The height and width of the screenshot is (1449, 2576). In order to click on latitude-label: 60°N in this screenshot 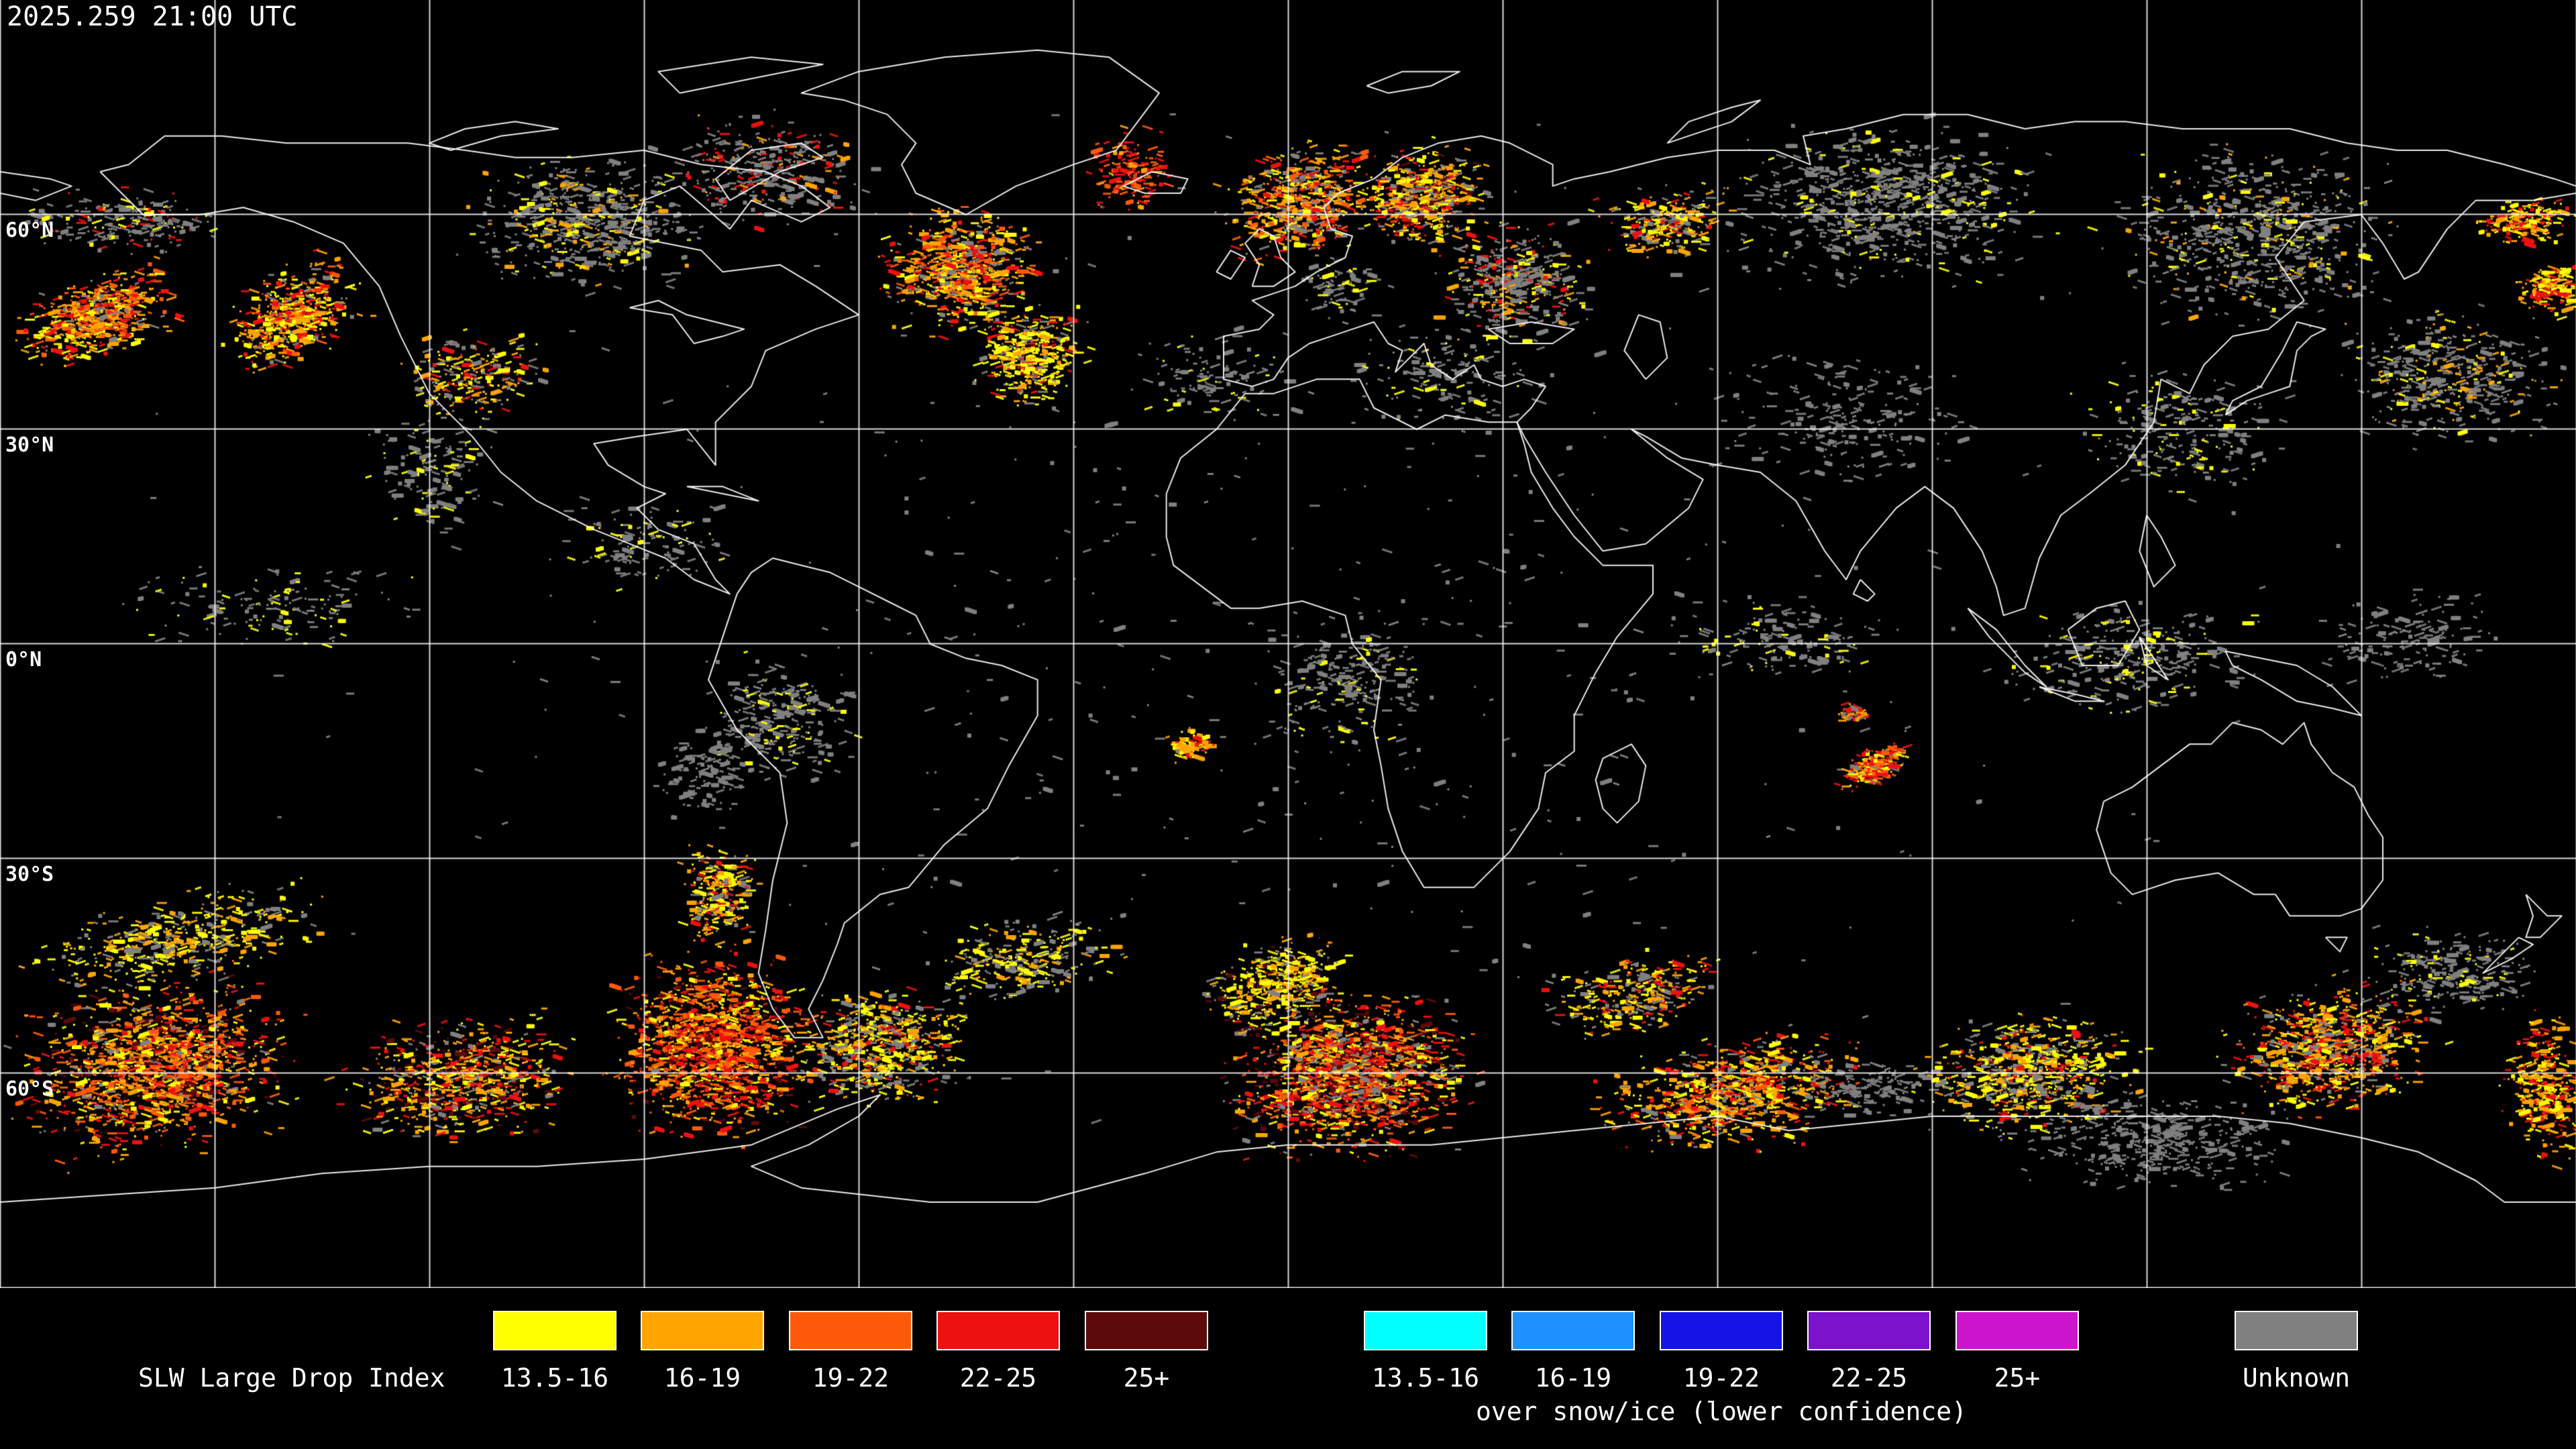, I will do `click(29, 230)`.